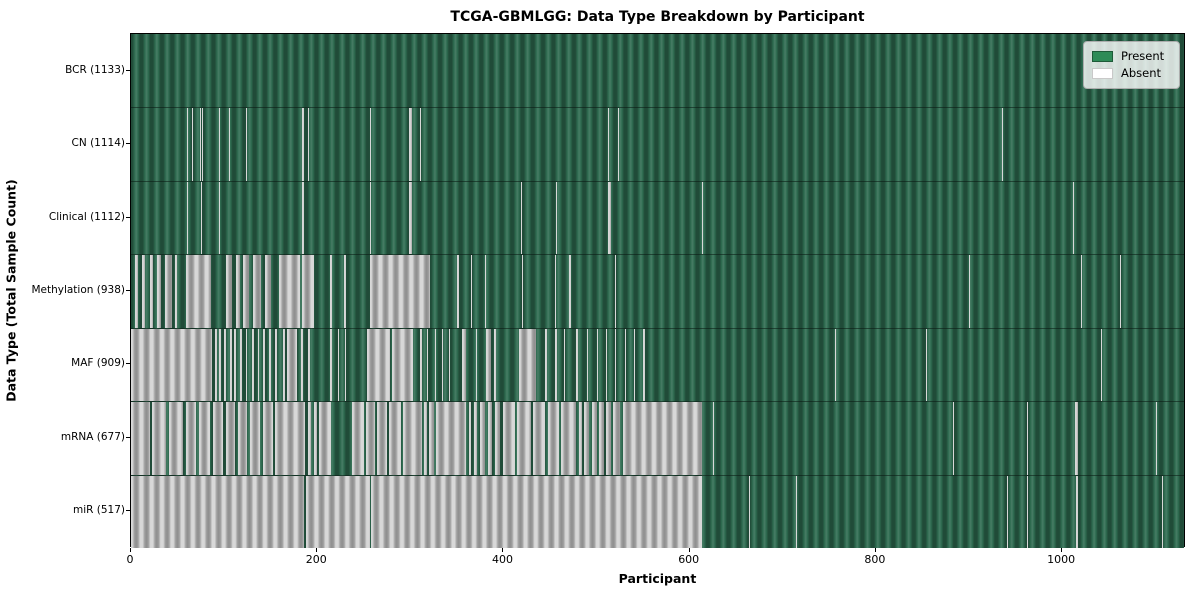 The width and height of the screenshot is (1200, 600). Describe the element at coordinates (86, 216) in the screenshot. I see `y-tick-label: Clinical (1112)` at that location.